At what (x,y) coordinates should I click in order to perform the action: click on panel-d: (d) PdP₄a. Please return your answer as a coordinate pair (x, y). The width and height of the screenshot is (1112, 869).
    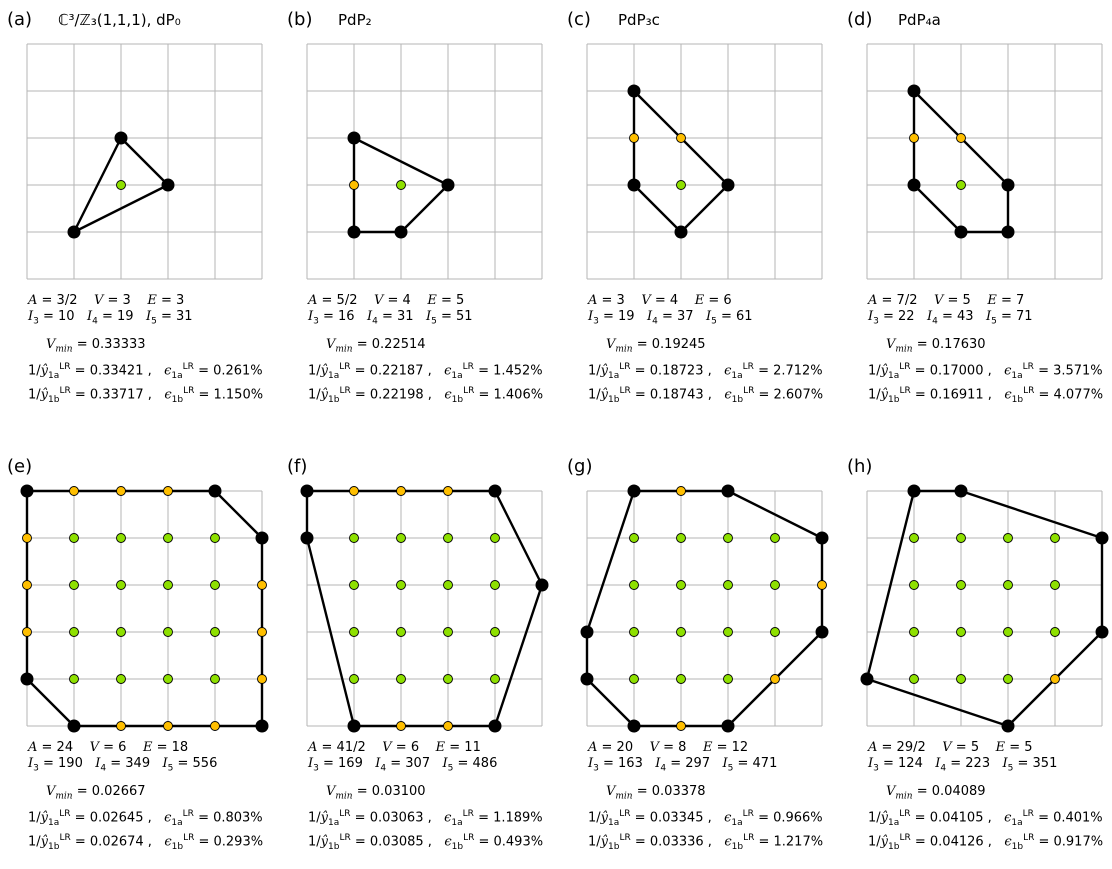
    Looking at the image, I should click on (975, 144).